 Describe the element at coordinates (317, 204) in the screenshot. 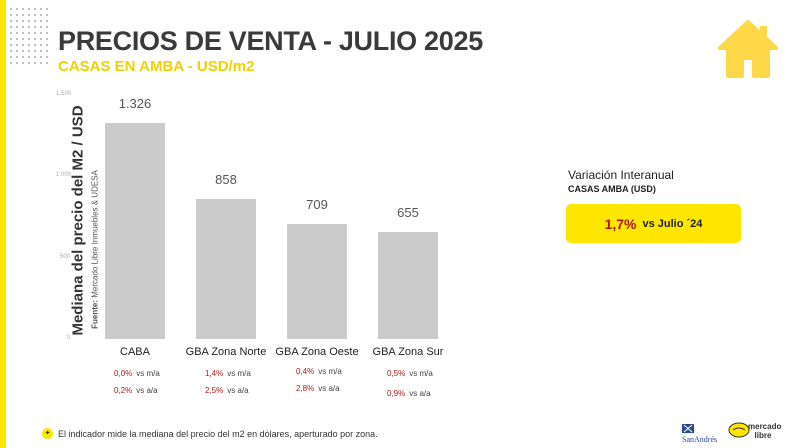

I see `data-label: 709` at that location.